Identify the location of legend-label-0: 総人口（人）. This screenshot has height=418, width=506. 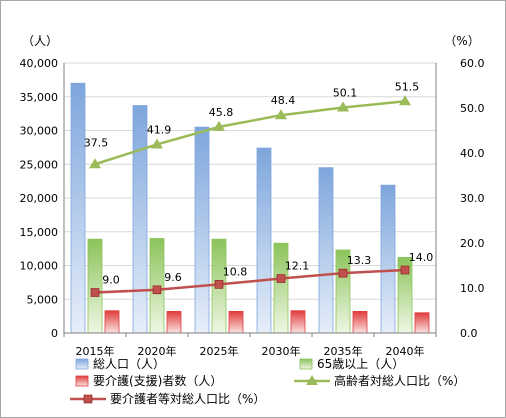
(129, 364).